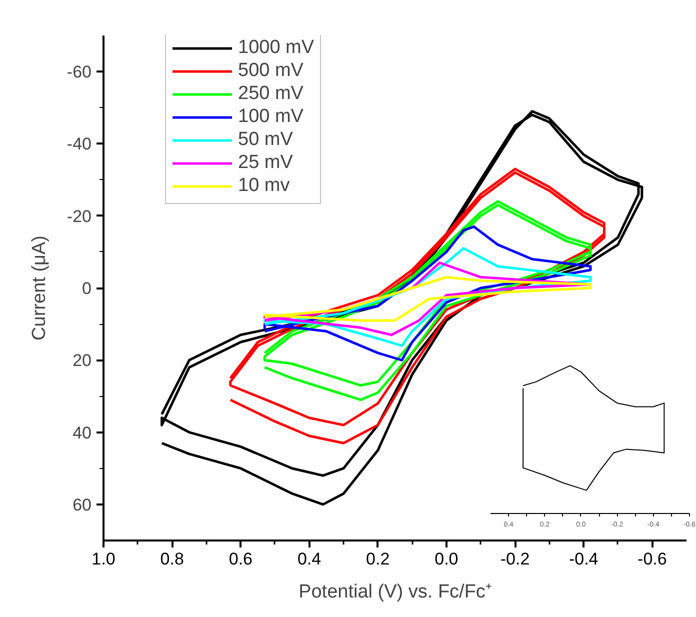  I want to click on legend-label: 1000 mV, so click(276, 48).